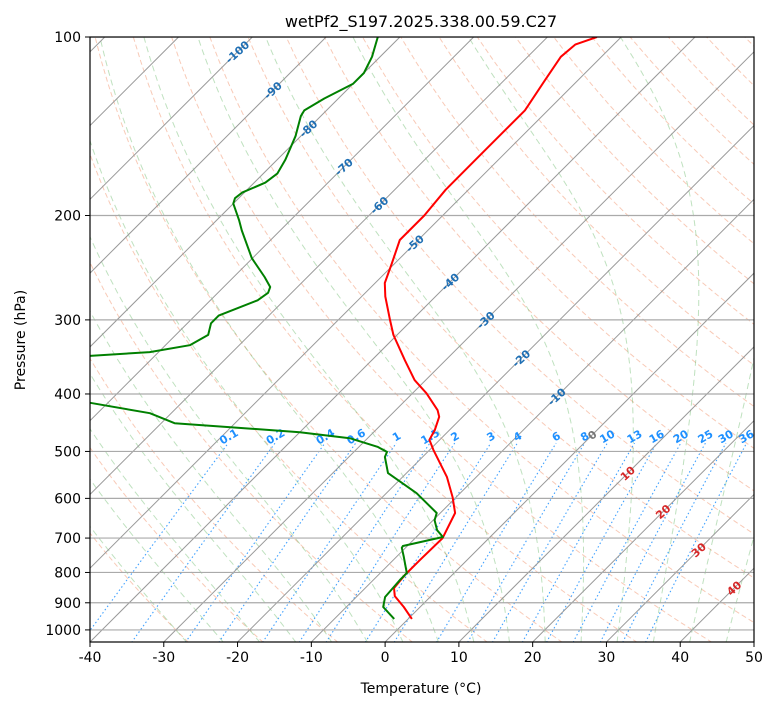 Image resolution: width=775 pixels, height=712 pixels. What do you see at coordinates (237, 658) in the screenshot?
I see `x-tick-label: -20` at bounding box center [237, 658].